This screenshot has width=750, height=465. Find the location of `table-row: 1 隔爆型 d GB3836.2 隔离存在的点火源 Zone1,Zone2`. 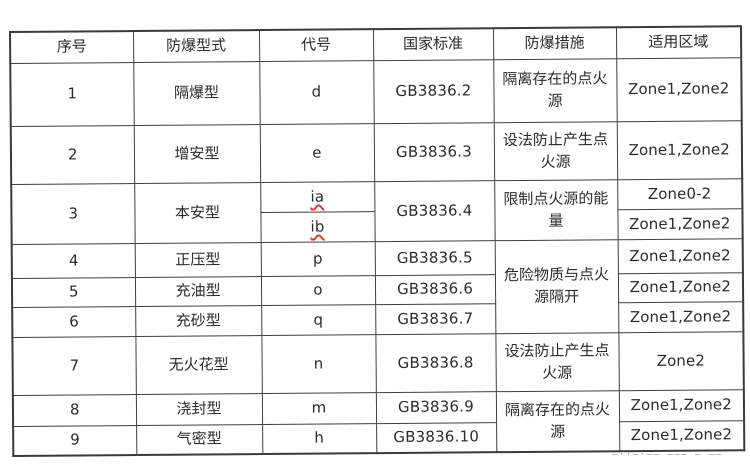

table-row: 1 隔爆型 d GB3836.2 隔离存在的点火源 Zone1,Zone2 is located at coordinates (376, 92).